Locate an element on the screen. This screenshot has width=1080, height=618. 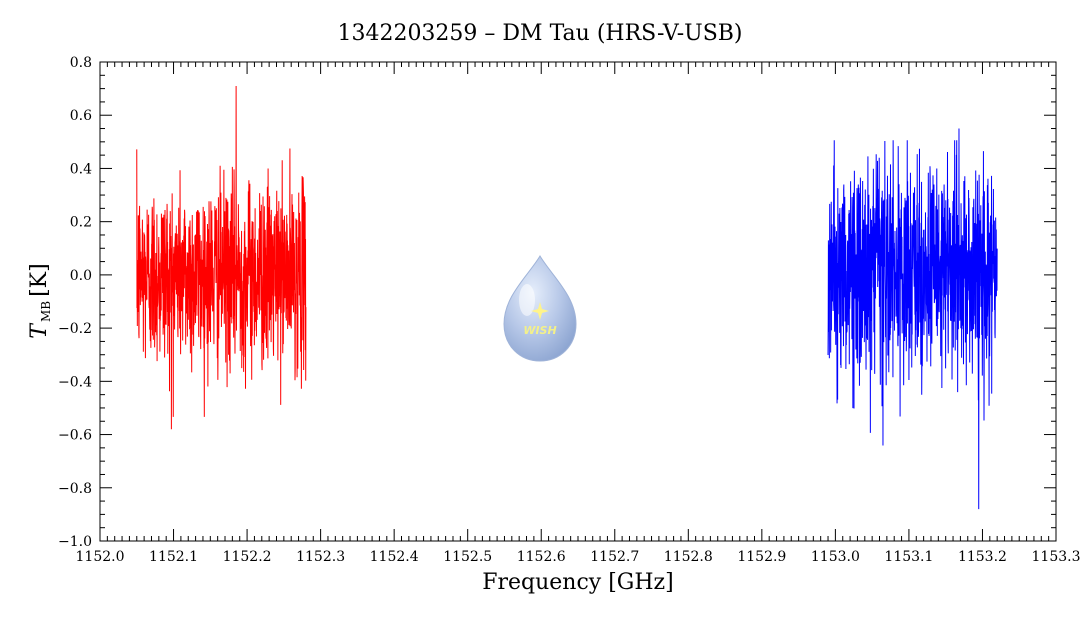
wish-logo: WISH is located at coordinates (540, 308).